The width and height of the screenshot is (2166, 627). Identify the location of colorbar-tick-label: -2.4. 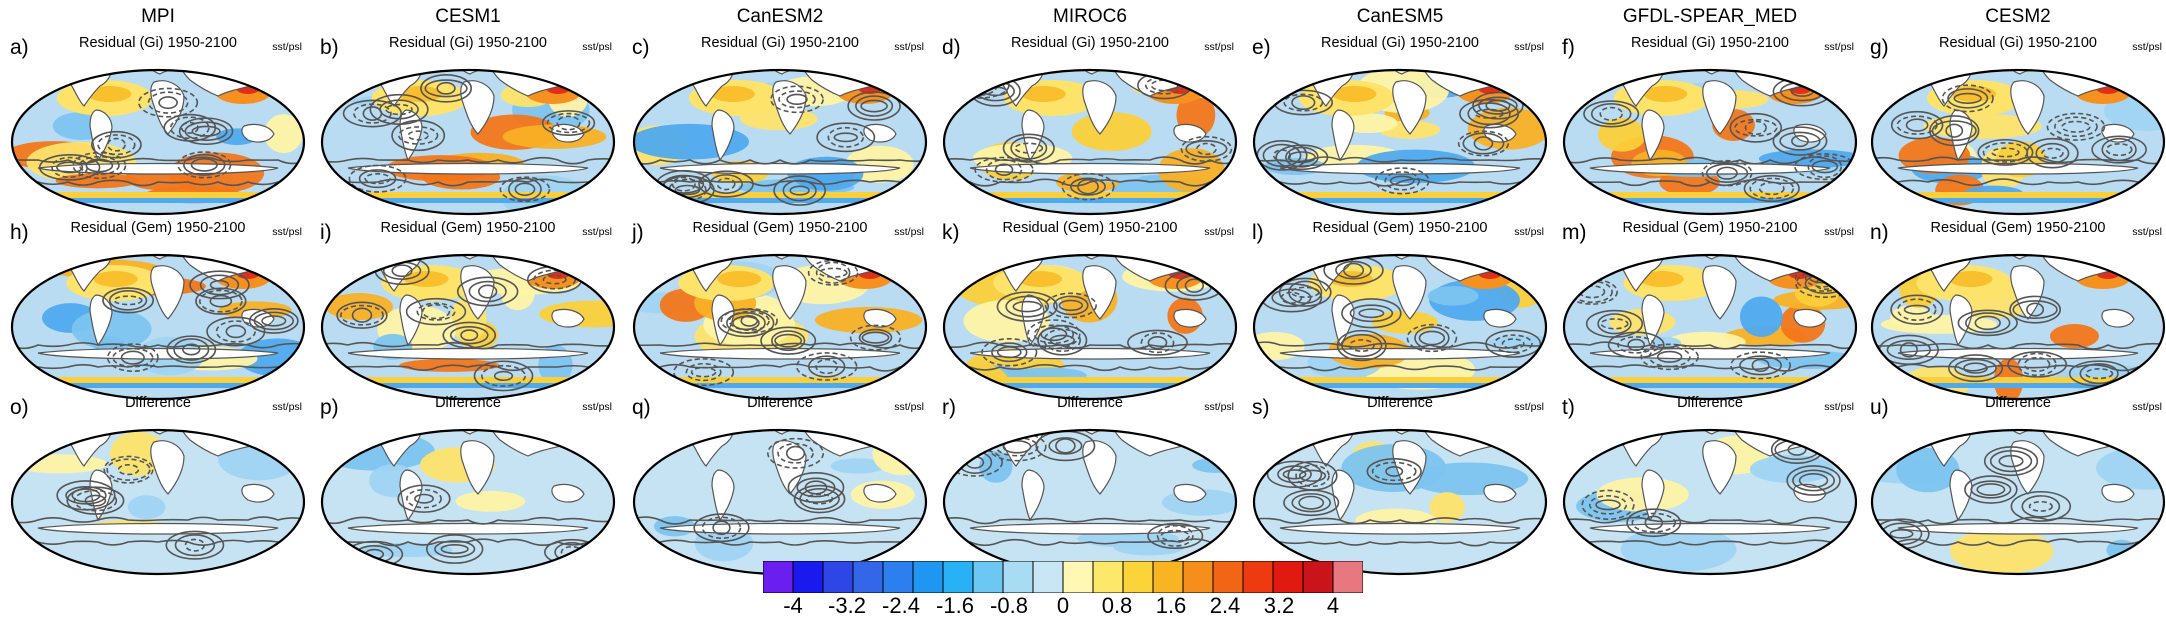
(901, 605).